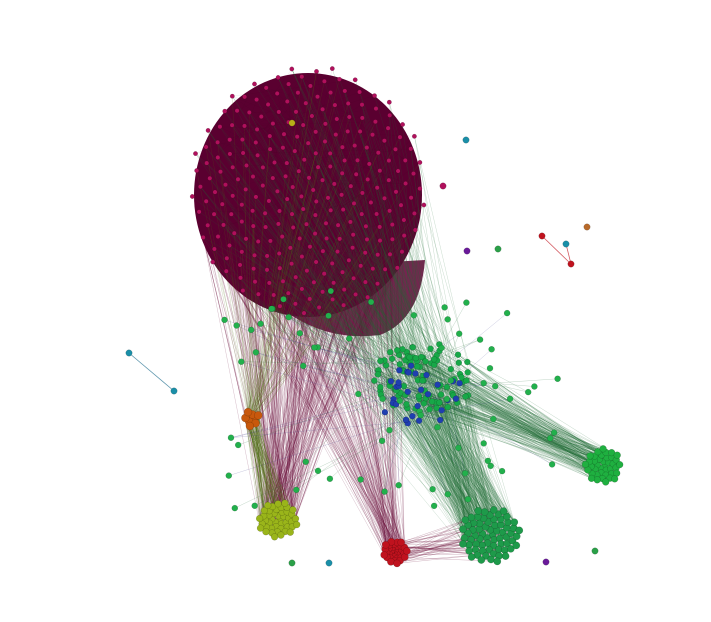 The image size is (711, 622). Describe the element at coordinates (411, 365) in the screenshot. I see `blue-node` at that location.